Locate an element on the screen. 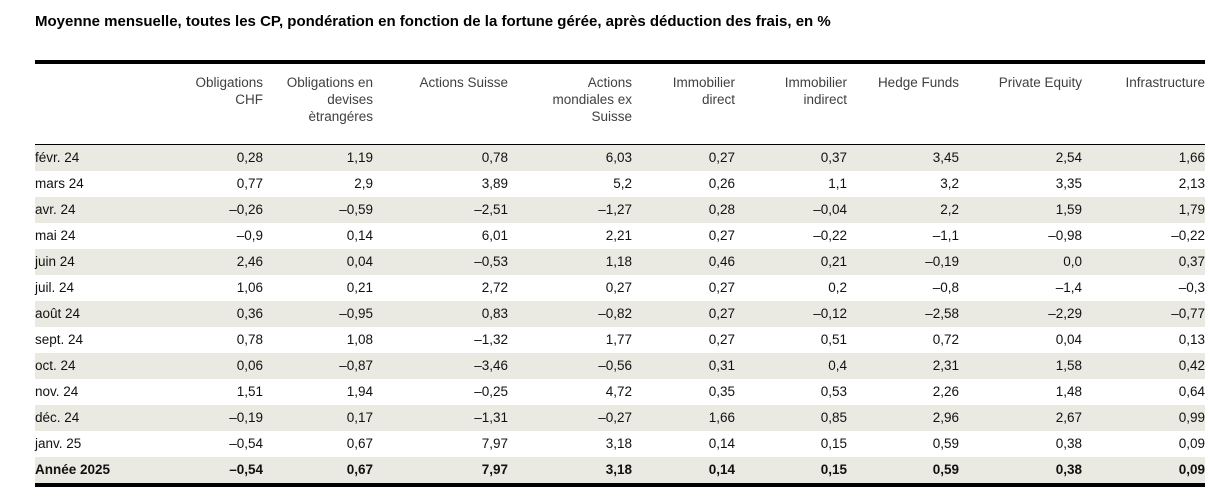 This screenshot has width=1221, height=501. value-cell: 6,03 is located at coordinates (618, 157).